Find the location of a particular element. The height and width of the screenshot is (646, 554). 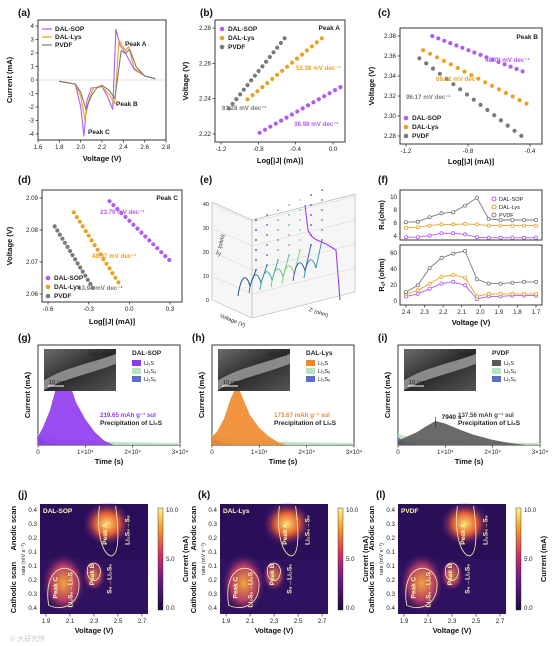

ylabel-cathodic: Cathodic scan is located at coordinates (13, 588).